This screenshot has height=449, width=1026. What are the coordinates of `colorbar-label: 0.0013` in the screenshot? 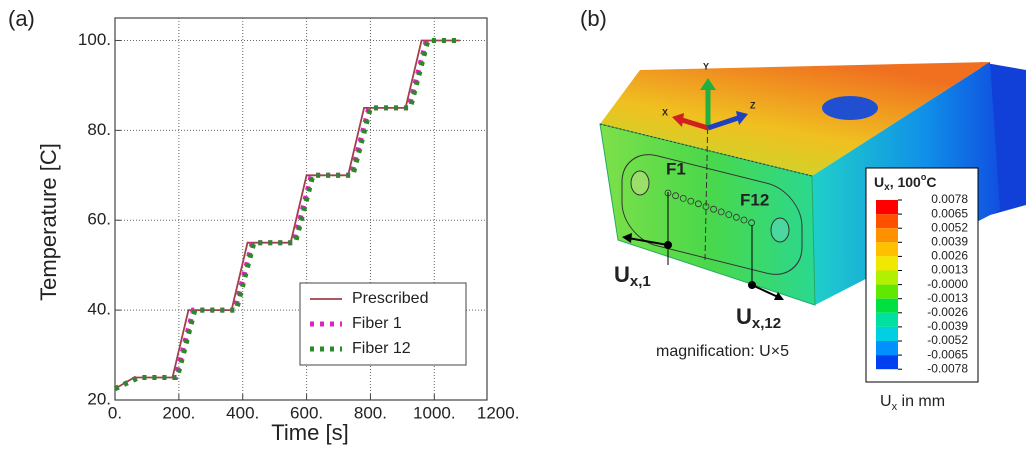 It's located at (949, 270).